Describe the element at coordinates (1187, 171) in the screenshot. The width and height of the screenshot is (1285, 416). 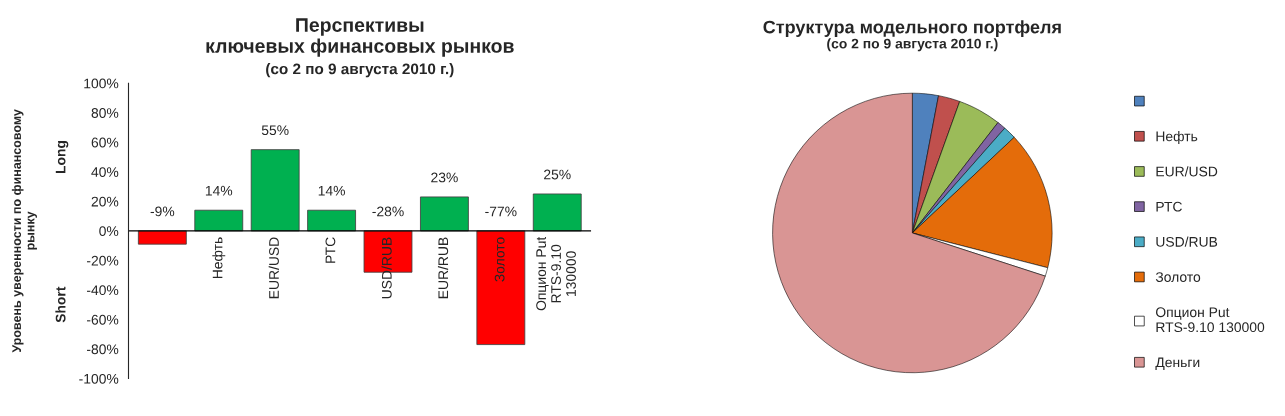
I see `legend-label: EUR/USD` at that location.